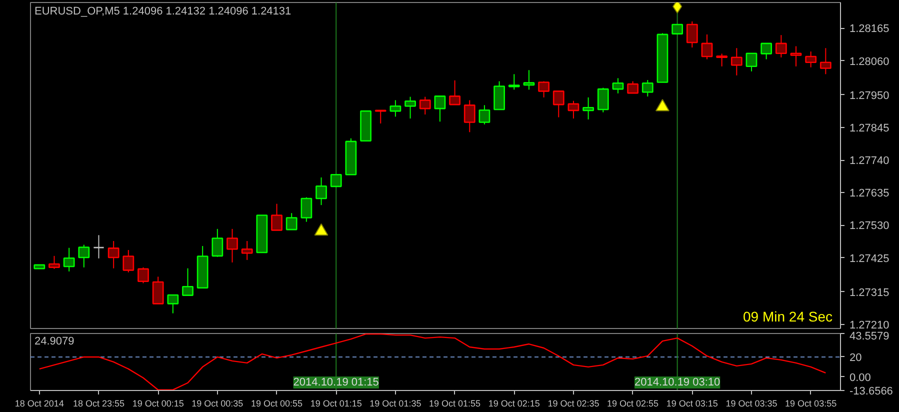 This screenshot has width=899, height=412. I want to click on y-tick-label: 1.28165, so click(870, 29).